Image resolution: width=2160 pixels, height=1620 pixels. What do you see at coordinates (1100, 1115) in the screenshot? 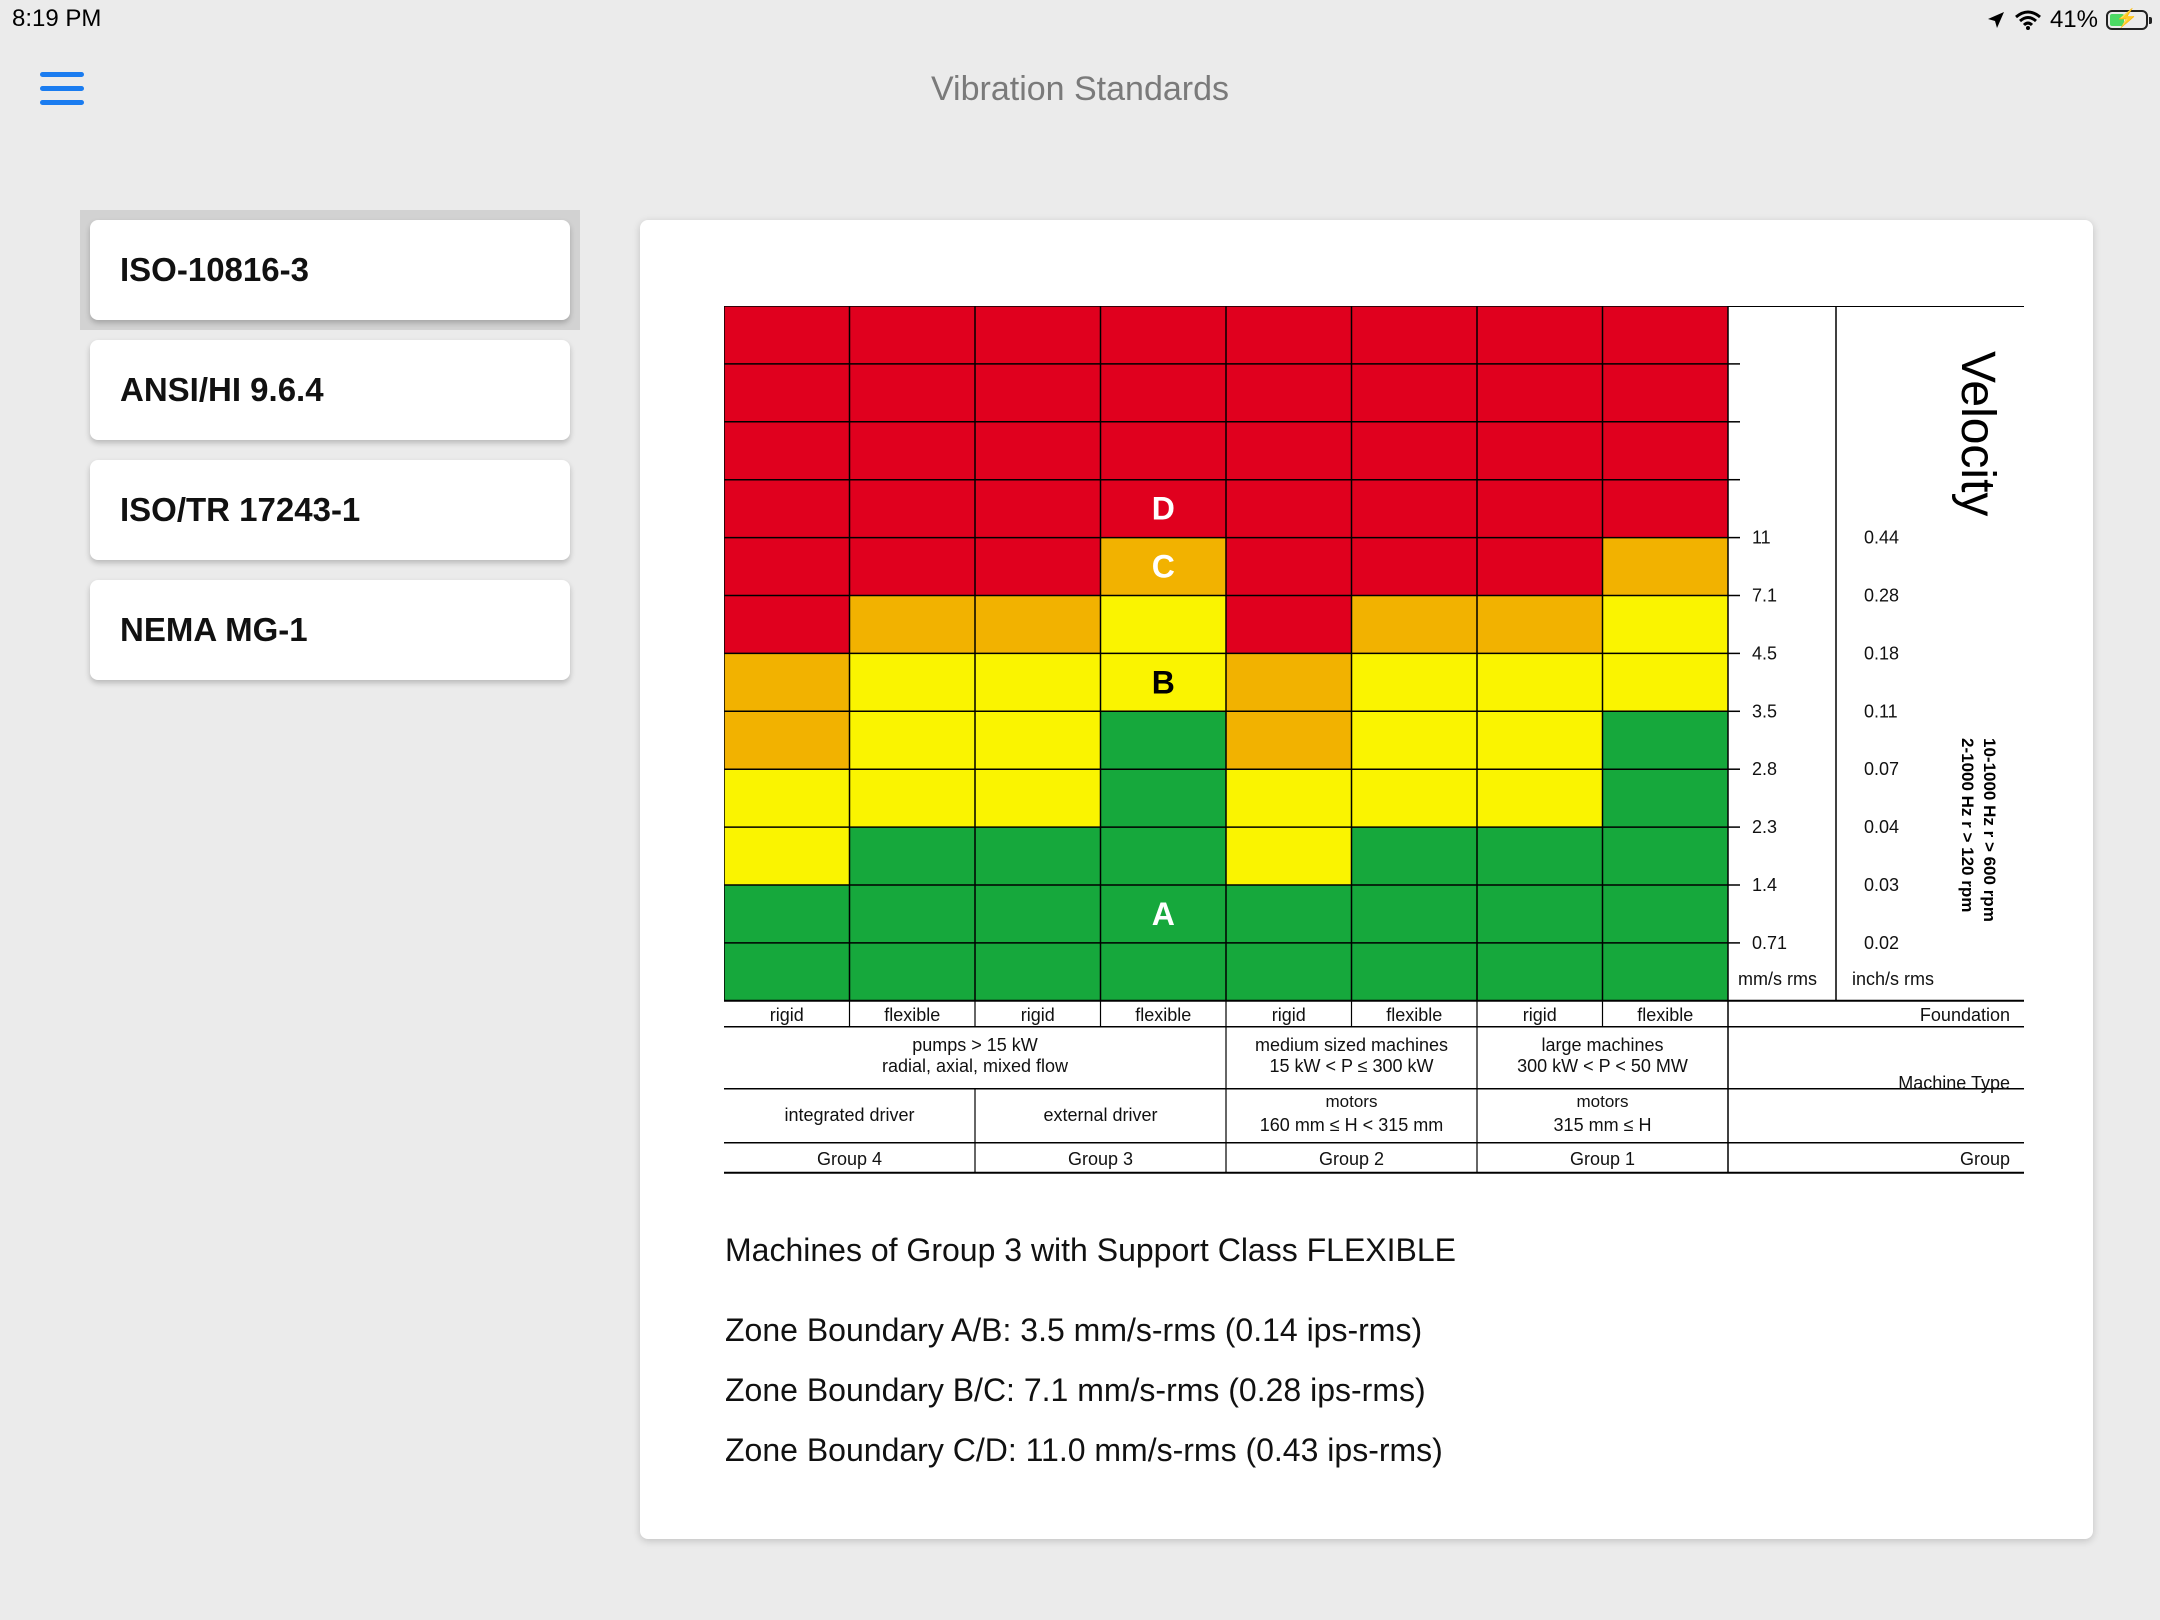
I see `driver-label: external driver` at bounding box center [1100, 1115].